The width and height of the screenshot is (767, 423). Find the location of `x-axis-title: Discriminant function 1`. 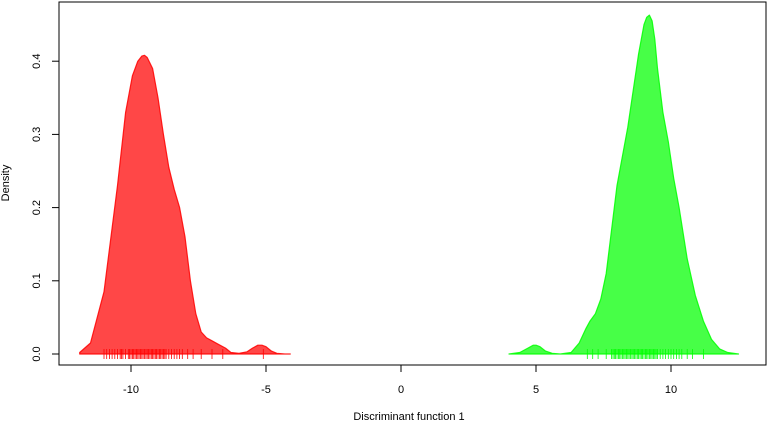

x-axis-title: Discriminant function 1 is located at coordinates (408, 417).